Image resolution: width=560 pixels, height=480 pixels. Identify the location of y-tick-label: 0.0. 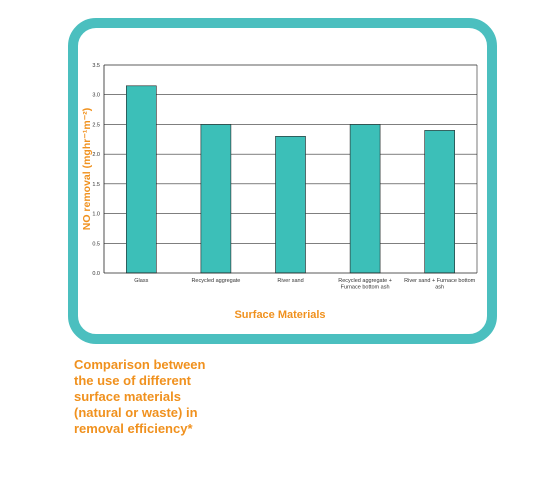
(96, 274).